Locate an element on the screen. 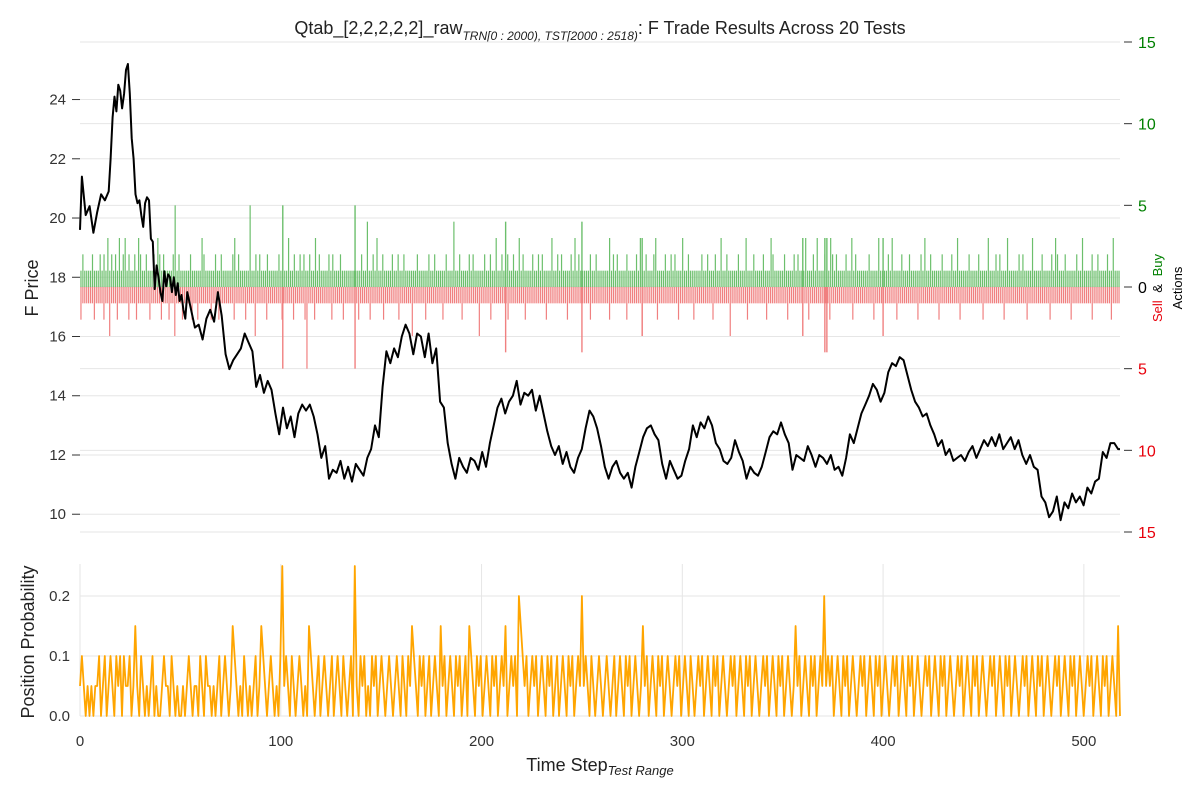 The image size is (1200, 800). price-tick-label: 20 is located at coordinates (57, 218).